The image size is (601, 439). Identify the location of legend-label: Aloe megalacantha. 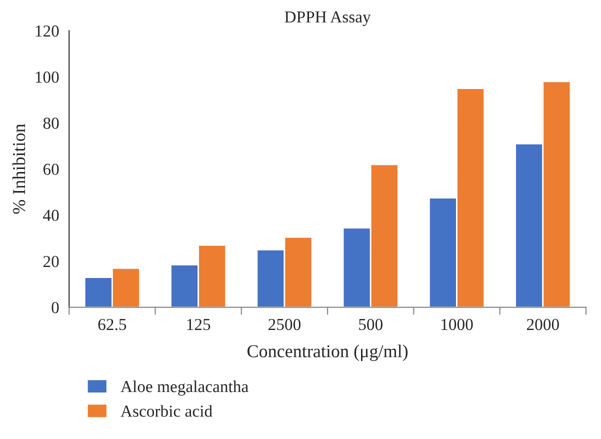
(184, 388).